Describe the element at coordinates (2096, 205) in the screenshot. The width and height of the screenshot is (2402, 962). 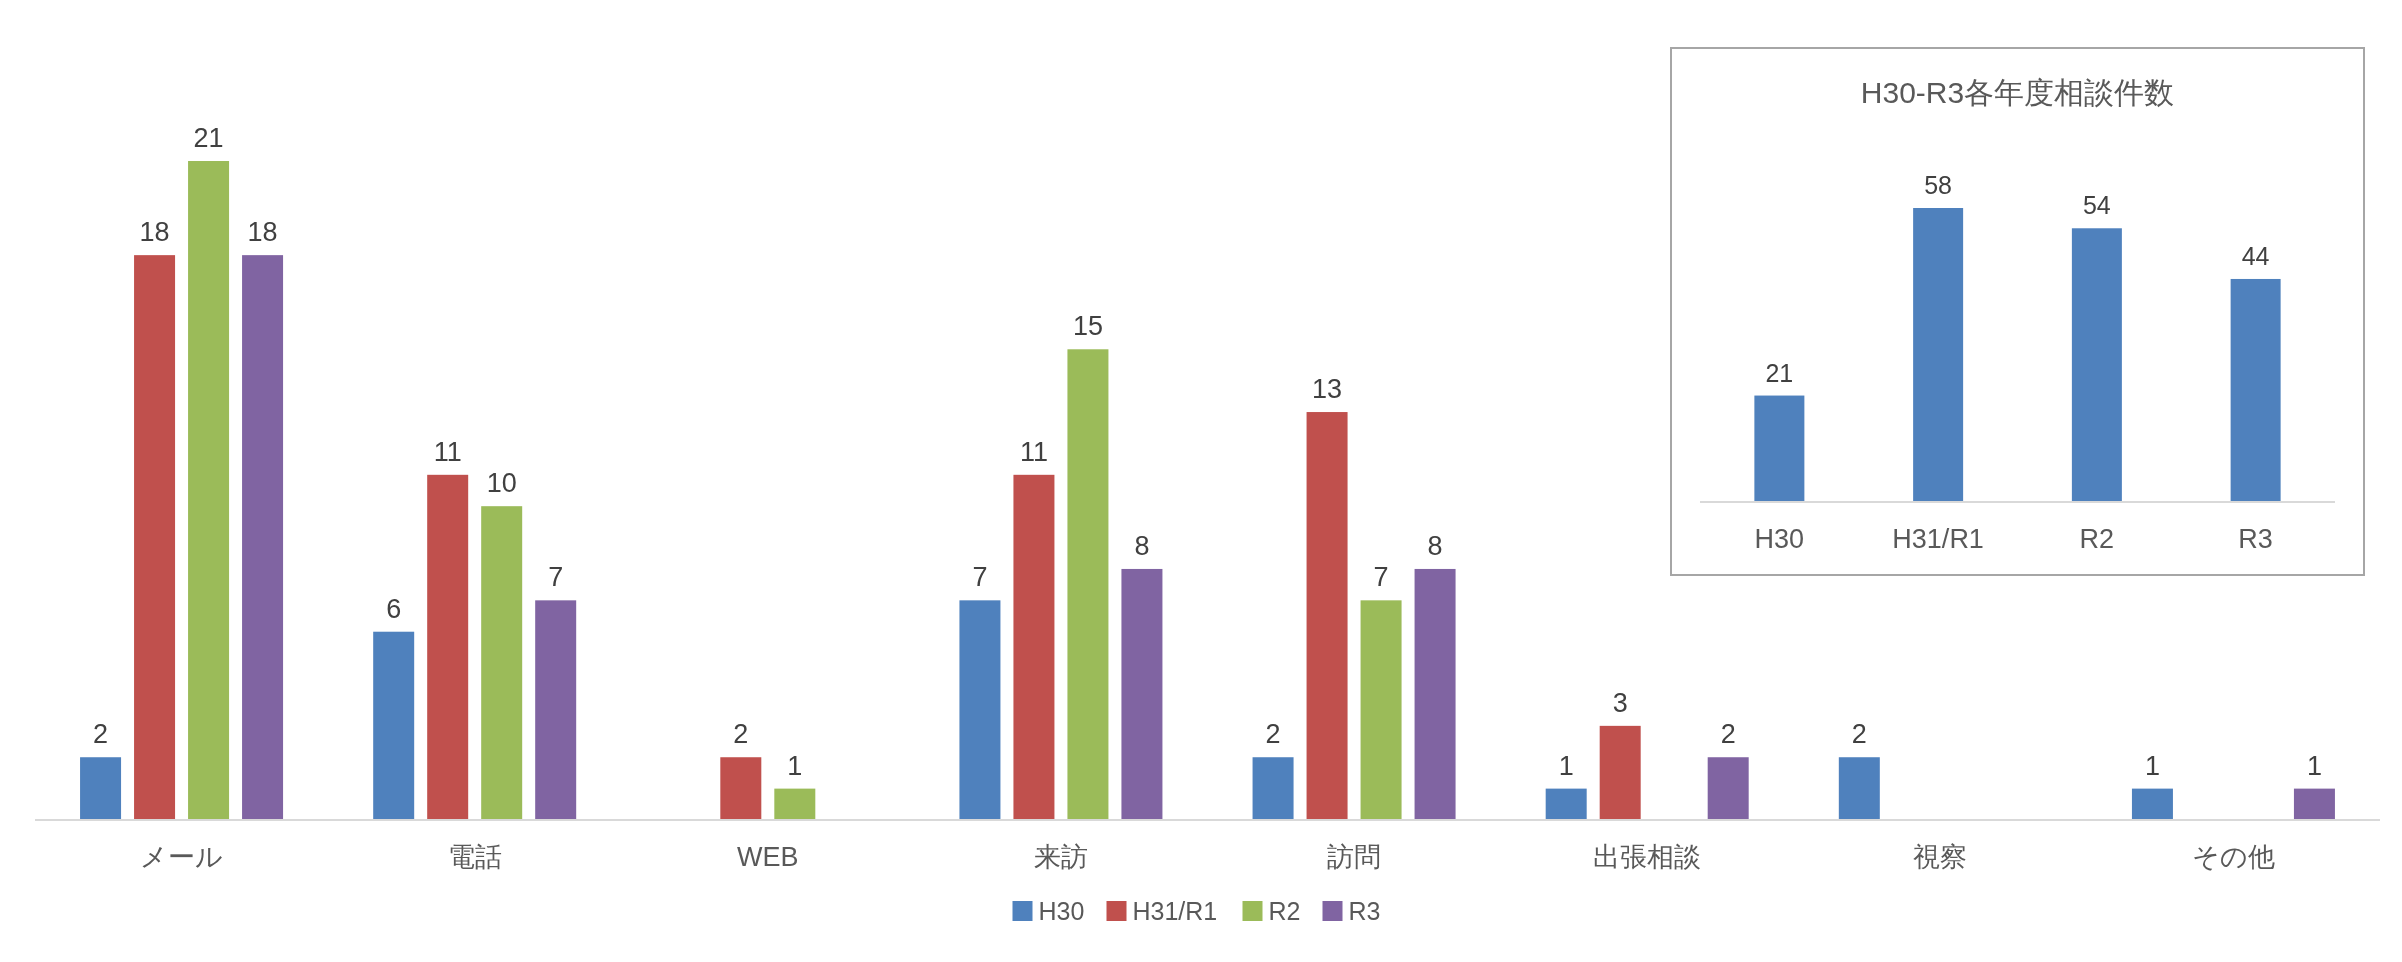
I see `data-label: 54` at that location.